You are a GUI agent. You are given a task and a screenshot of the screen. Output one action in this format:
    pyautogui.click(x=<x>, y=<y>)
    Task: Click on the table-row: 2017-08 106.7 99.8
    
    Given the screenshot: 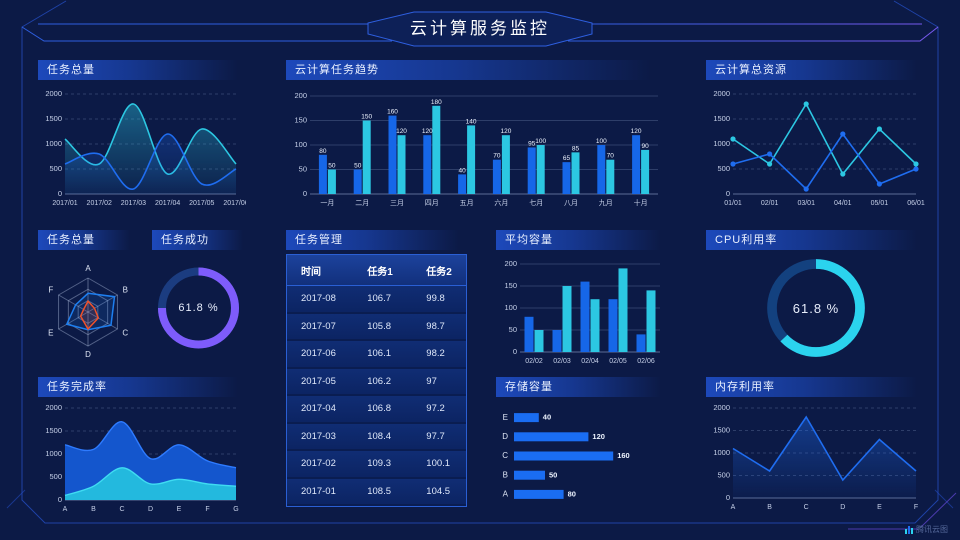 What is the action you would take?
    pyautogui.click(x=376, y=300)
    